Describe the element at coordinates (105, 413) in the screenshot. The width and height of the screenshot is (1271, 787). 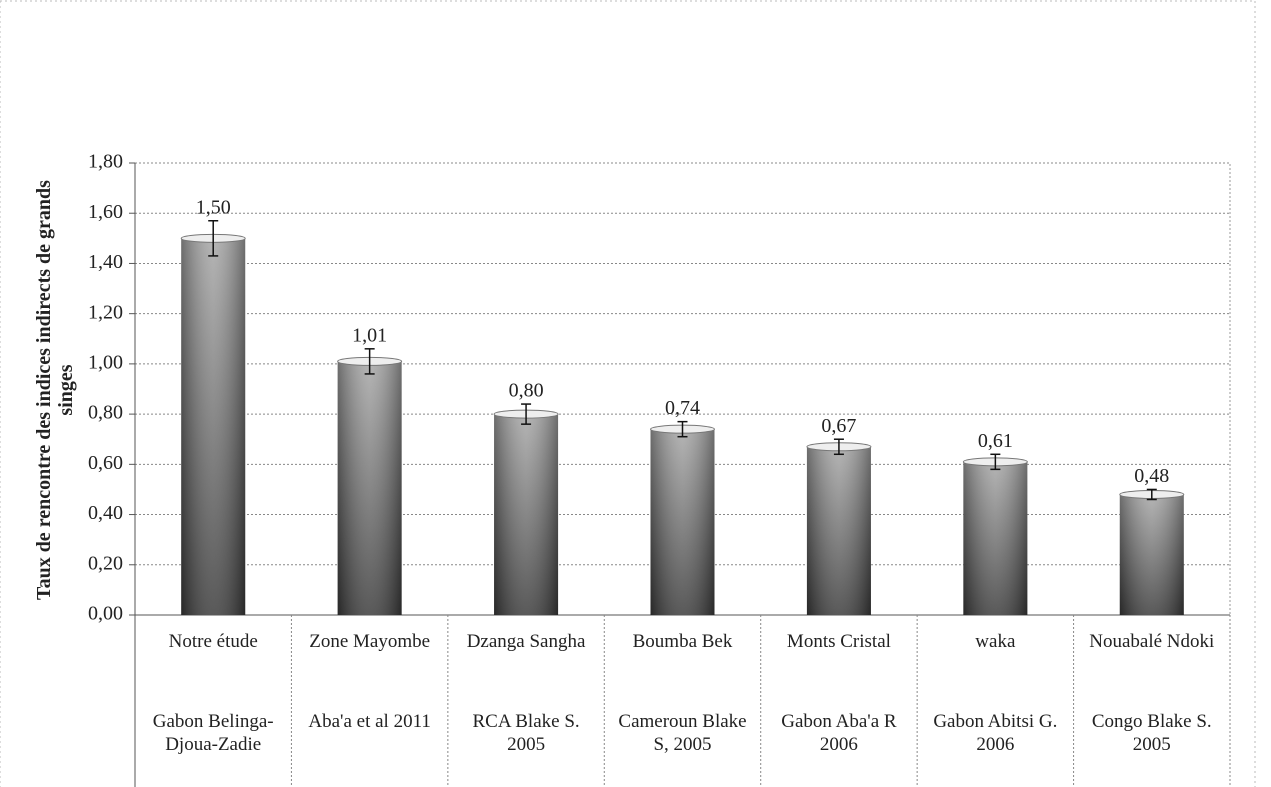
I see `y-tick-label: 0,80` at that location.